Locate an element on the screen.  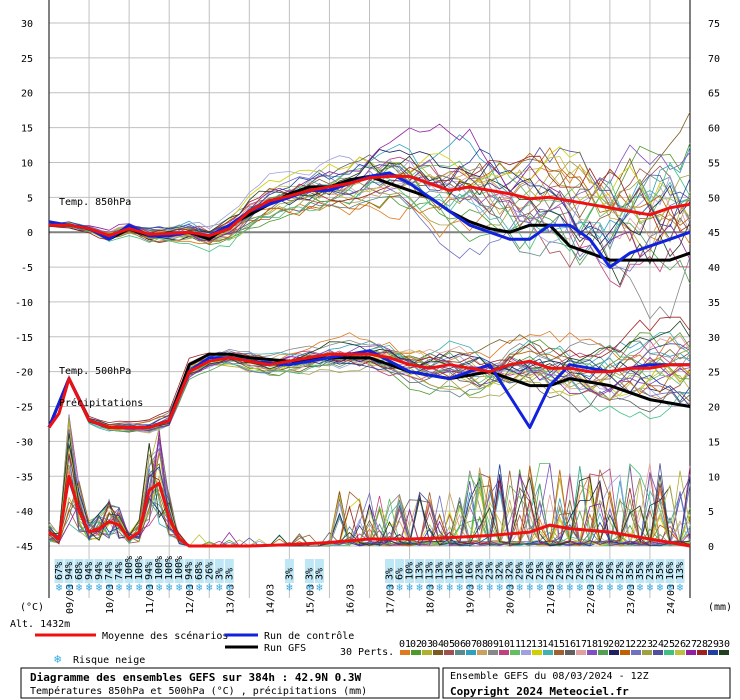
snow-risk-value: 35% is located at coordinates (640, 571).